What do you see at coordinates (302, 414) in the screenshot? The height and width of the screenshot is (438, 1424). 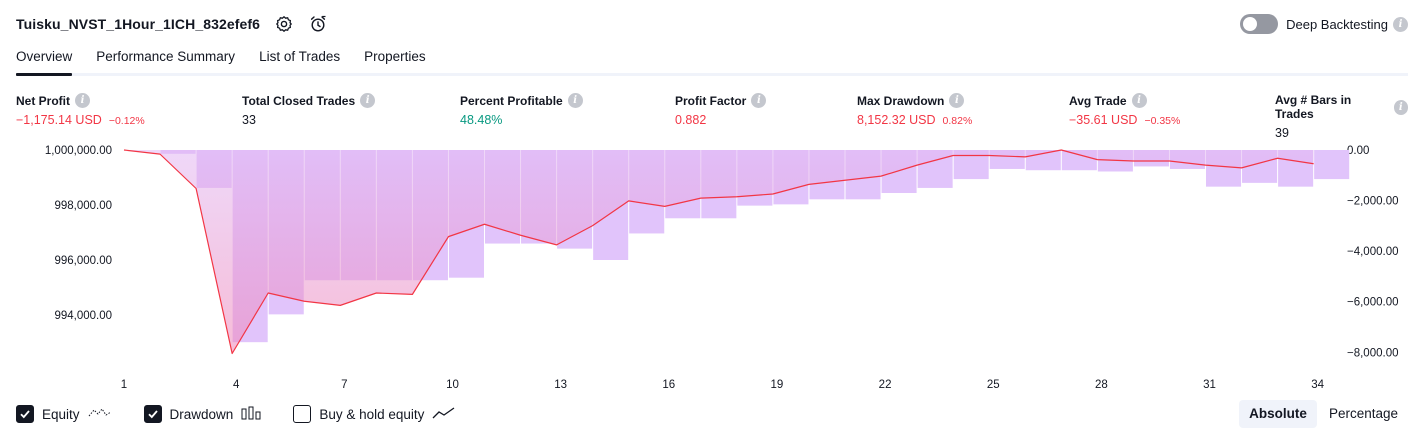 I see `buy-hold-checkbox` at bounding box center [302, 414].